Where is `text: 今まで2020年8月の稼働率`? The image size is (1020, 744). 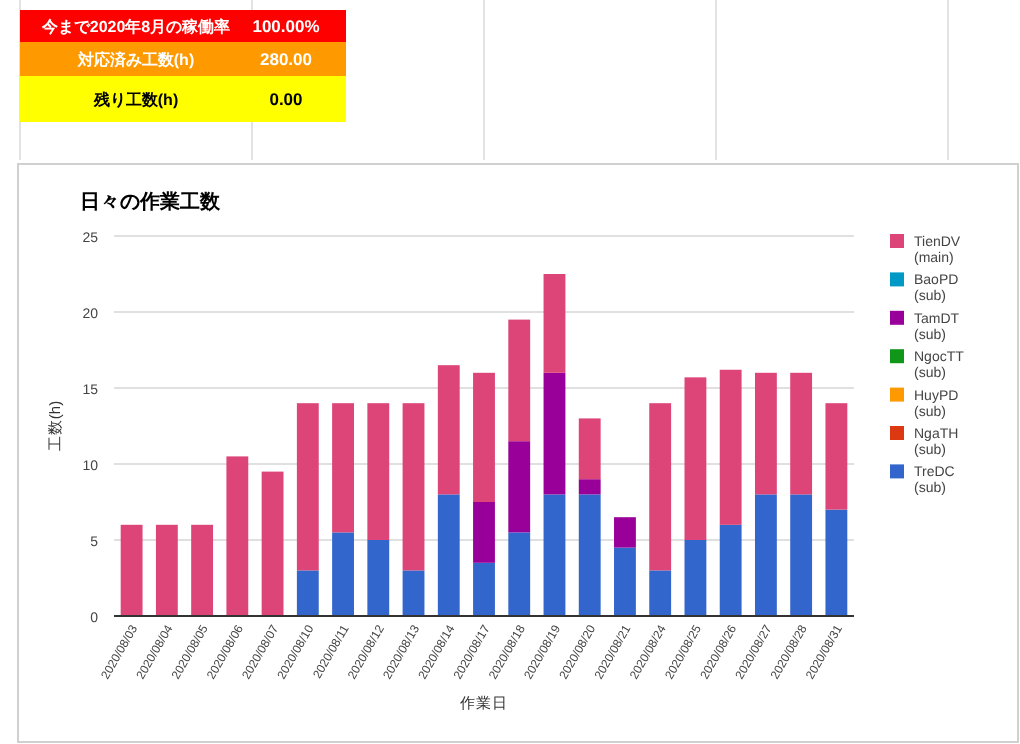
text: 今まで2020年8月の稼働率 is located at coordinates (135, 26).